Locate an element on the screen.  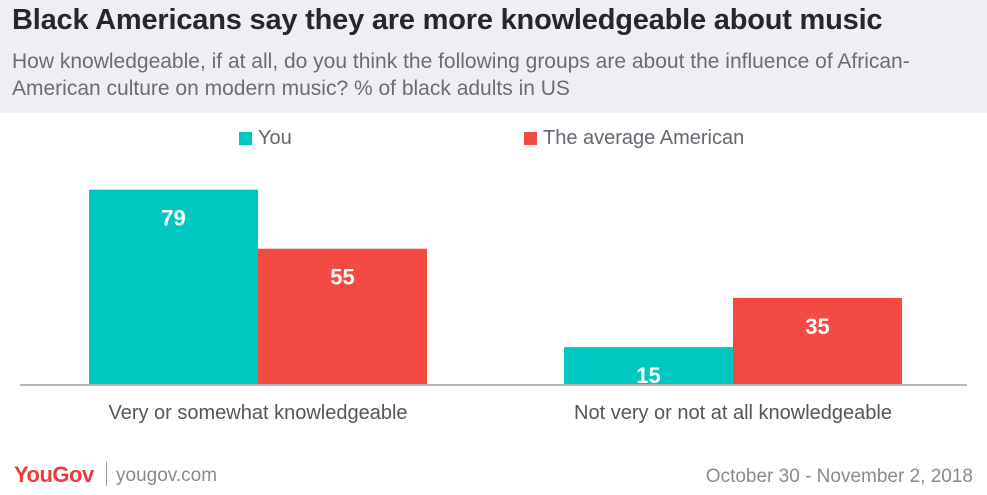
category-label-1: Not very or not at all knowledgeable is located at coordinates (733, 413).